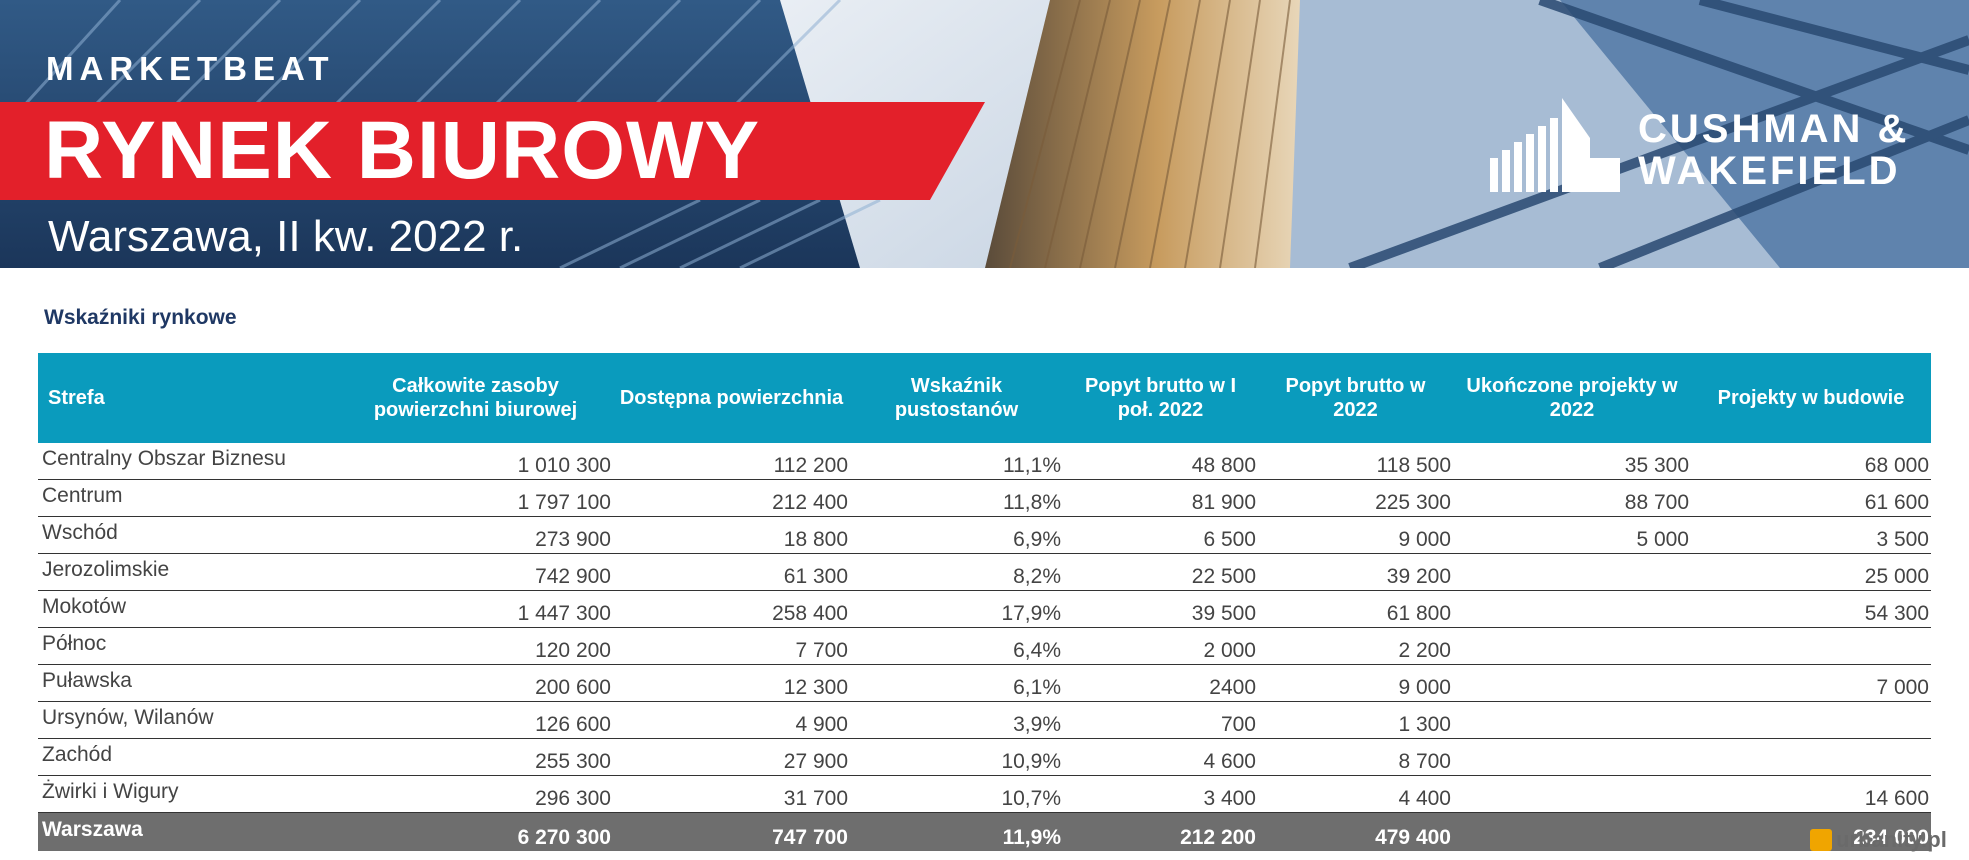  Describe the element at coordinates (564, 613) in the screenshot. I see `cell-total-stock: 1 447 300` at that location.